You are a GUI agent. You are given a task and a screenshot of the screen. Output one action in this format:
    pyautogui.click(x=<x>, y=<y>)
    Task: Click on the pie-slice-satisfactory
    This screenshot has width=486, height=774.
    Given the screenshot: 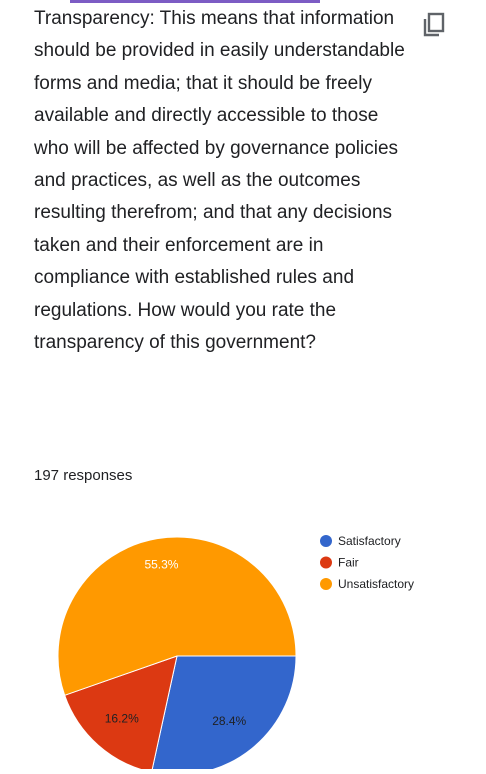 What is the action you would take?
    pyautogui.click(x=223, y=714)
    